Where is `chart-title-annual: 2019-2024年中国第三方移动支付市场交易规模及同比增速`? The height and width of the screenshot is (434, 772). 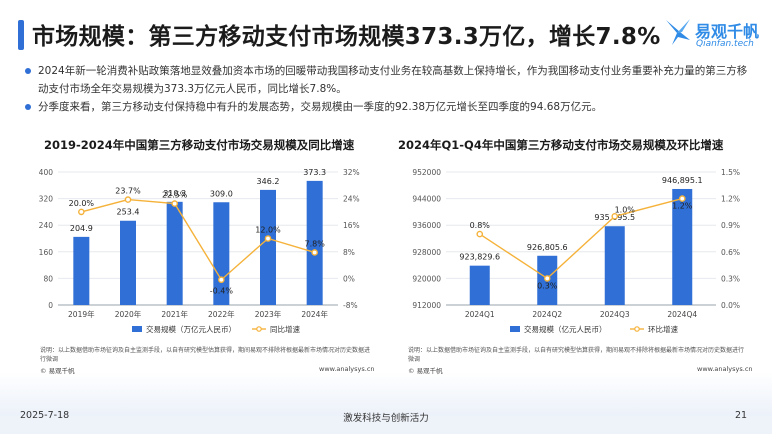
chart-title-annual: 2019-2024年中国第三方移动支付市场交易规模及同比增速 is located at coordinates (199, 145).